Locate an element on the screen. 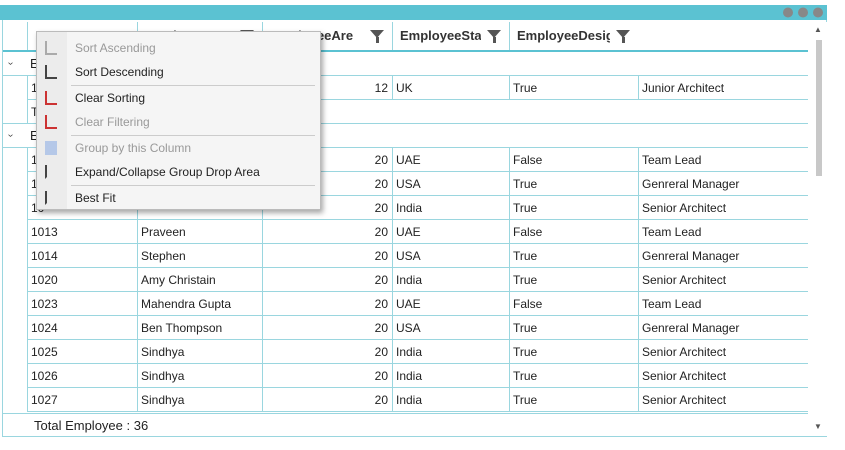 Image resolution: width=845 pixels, height=450 pixels. grid-cell: 1024 is located at coordinates (44, 328).